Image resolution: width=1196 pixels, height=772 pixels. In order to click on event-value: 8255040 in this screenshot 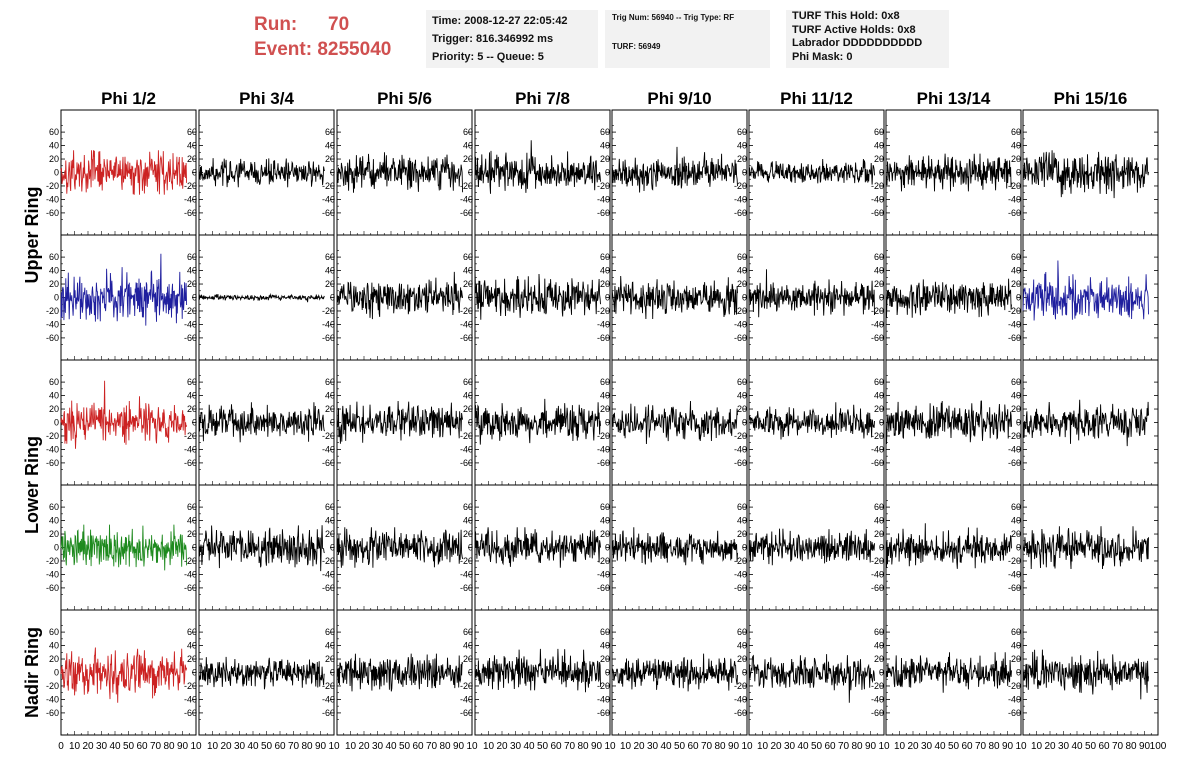, I will do `click(354, 49)`.